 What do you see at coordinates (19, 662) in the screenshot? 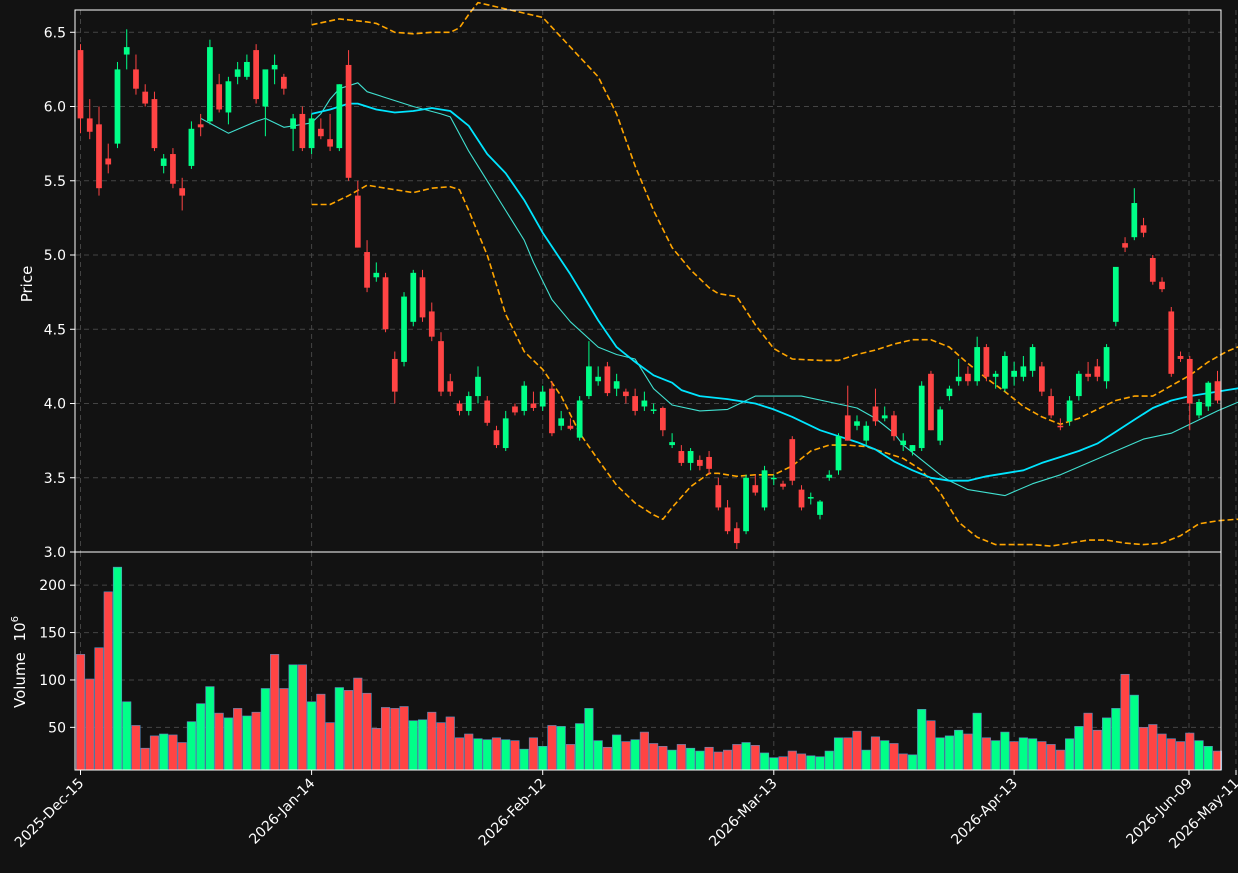
I see `volume-axis-label: Volume 106` at bounding box center [19, 662].